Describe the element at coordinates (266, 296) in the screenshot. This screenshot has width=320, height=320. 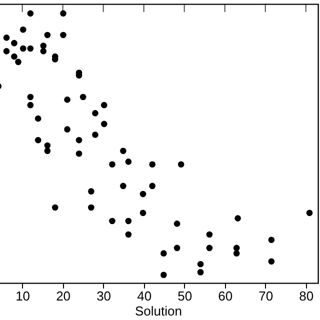
I see `x-tick-label: 70` at that location.